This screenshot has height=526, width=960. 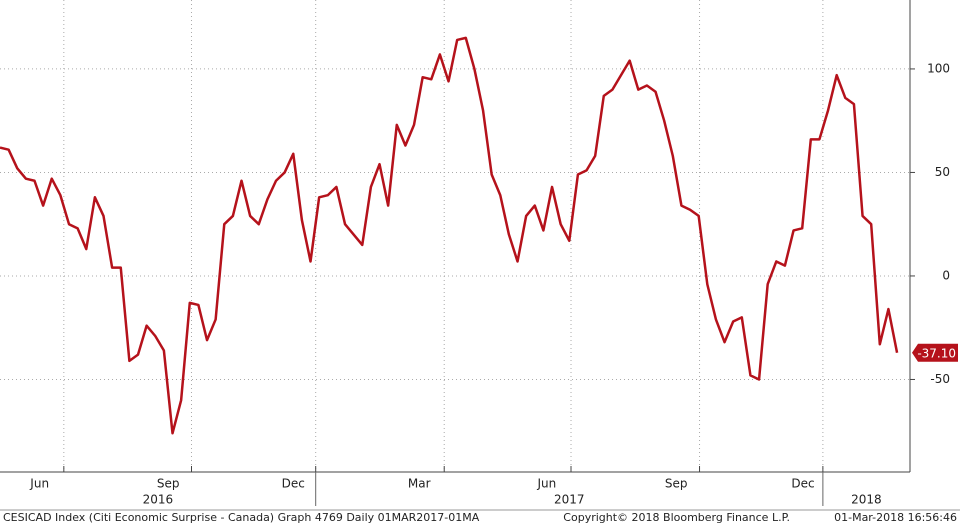 What do you see at coordinates (676, 517) in the screenshot?
I see `footer-center: Copyright© 2018 Bloomberg Finance L.P.` at bounding box center [676, 517].